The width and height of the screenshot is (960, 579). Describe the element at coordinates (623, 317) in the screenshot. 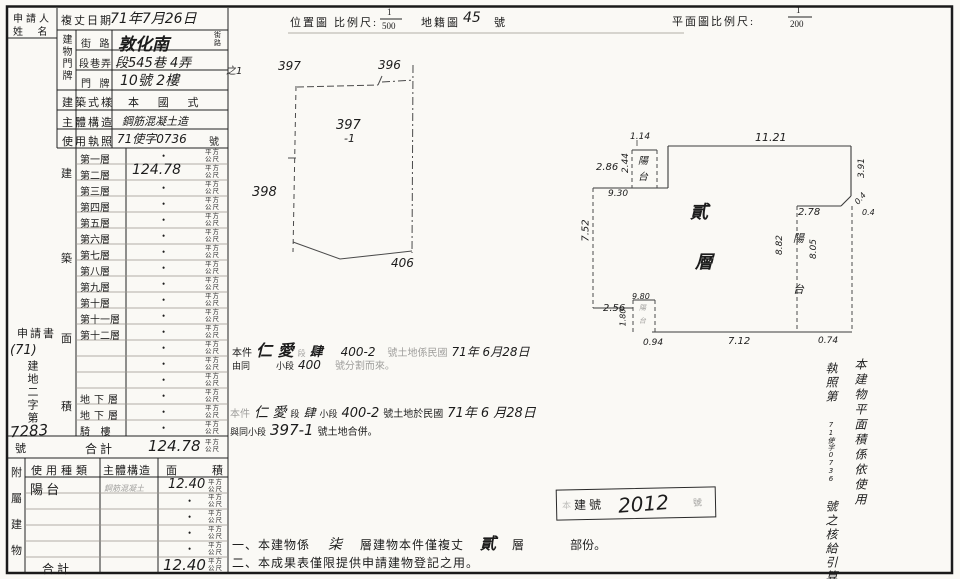

I see `dim-1-80: 1.80` at that location.